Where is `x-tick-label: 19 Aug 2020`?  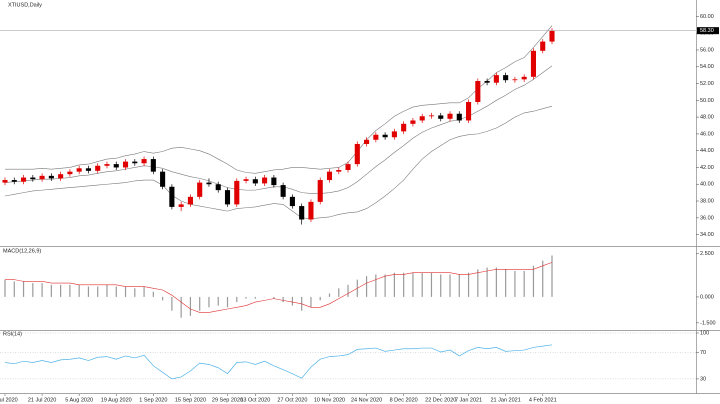
x-tick-label: 19 Aug 2020 is located at coordinates (116, 400).